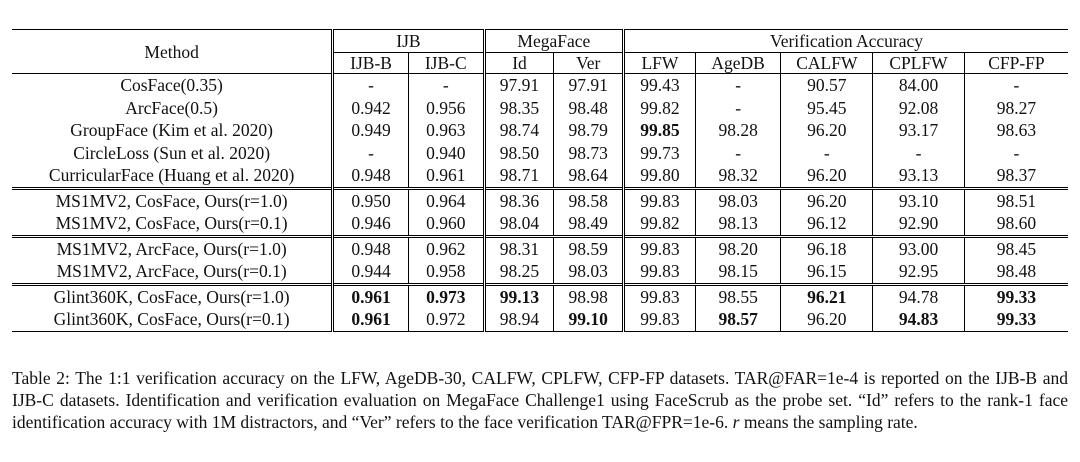 The height and width of the screenshot is (462, 1080). I want to click on value-cell-cplfw: 94.78, so click(918, 295).